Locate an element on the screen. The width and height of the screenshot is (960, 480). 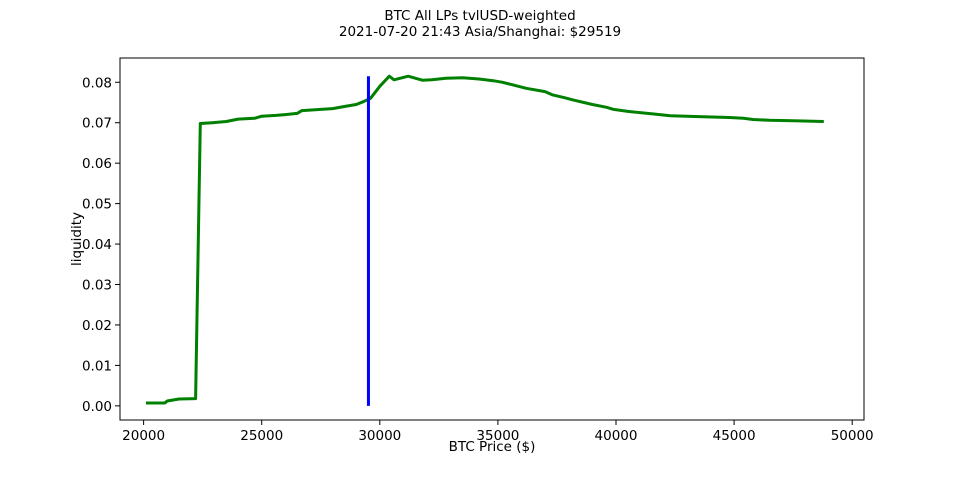
y-tick-label: 0.05 is located at coordinates (97, 205).